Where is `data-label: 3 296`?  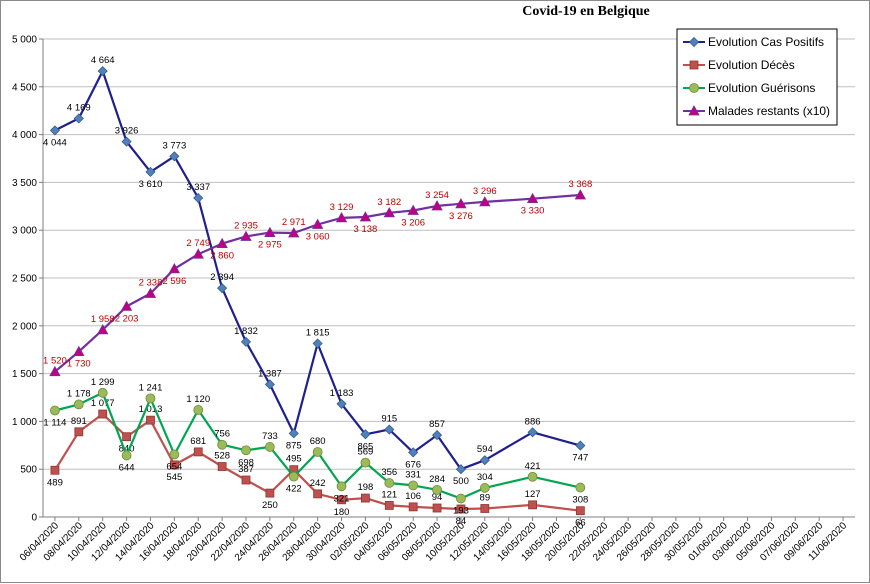
data-label: 3 296 is located at coordinates (485, 191).